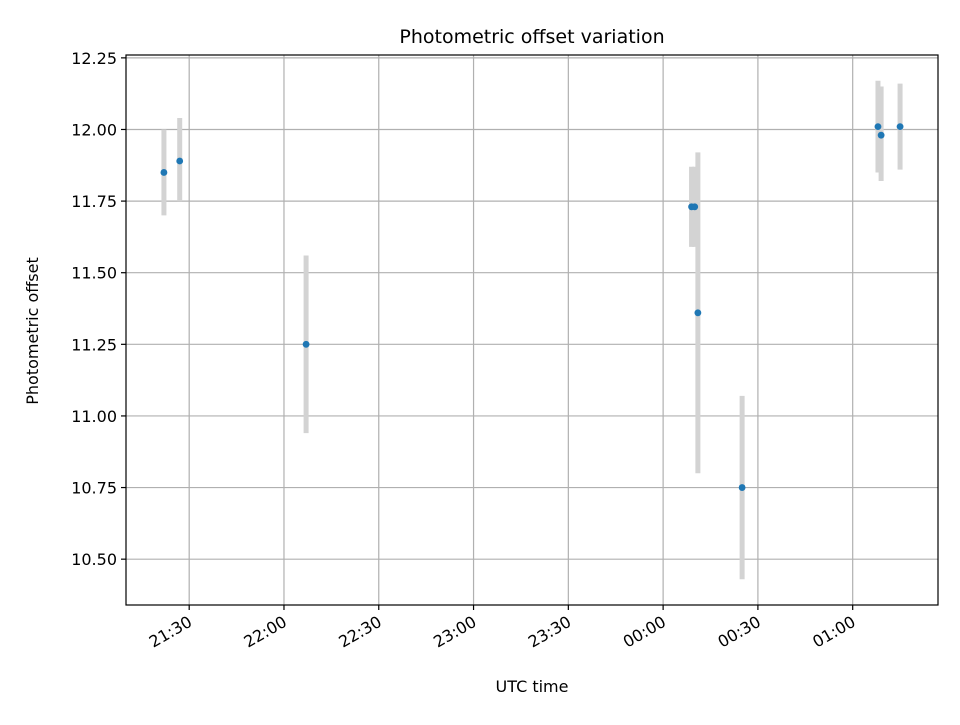  I want to click on x-tick-label: 22:00, so click(265, 632).